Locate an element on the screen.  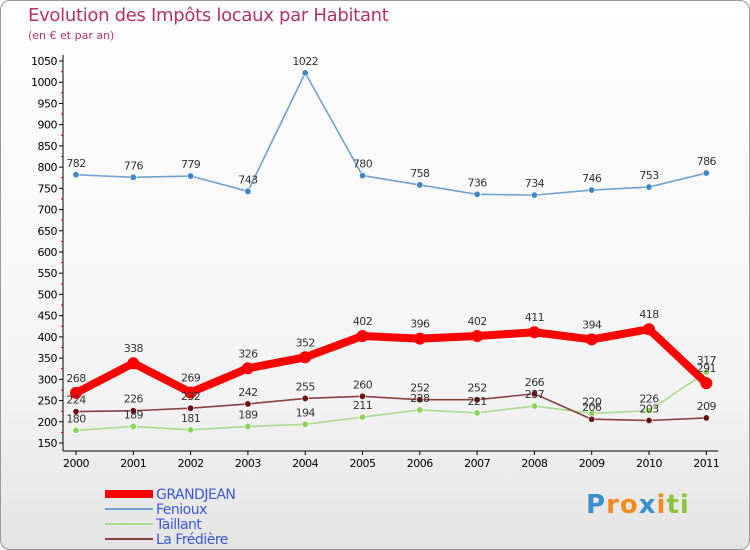
data-label-fenioux: 776 is located at coordinates (134, 165).